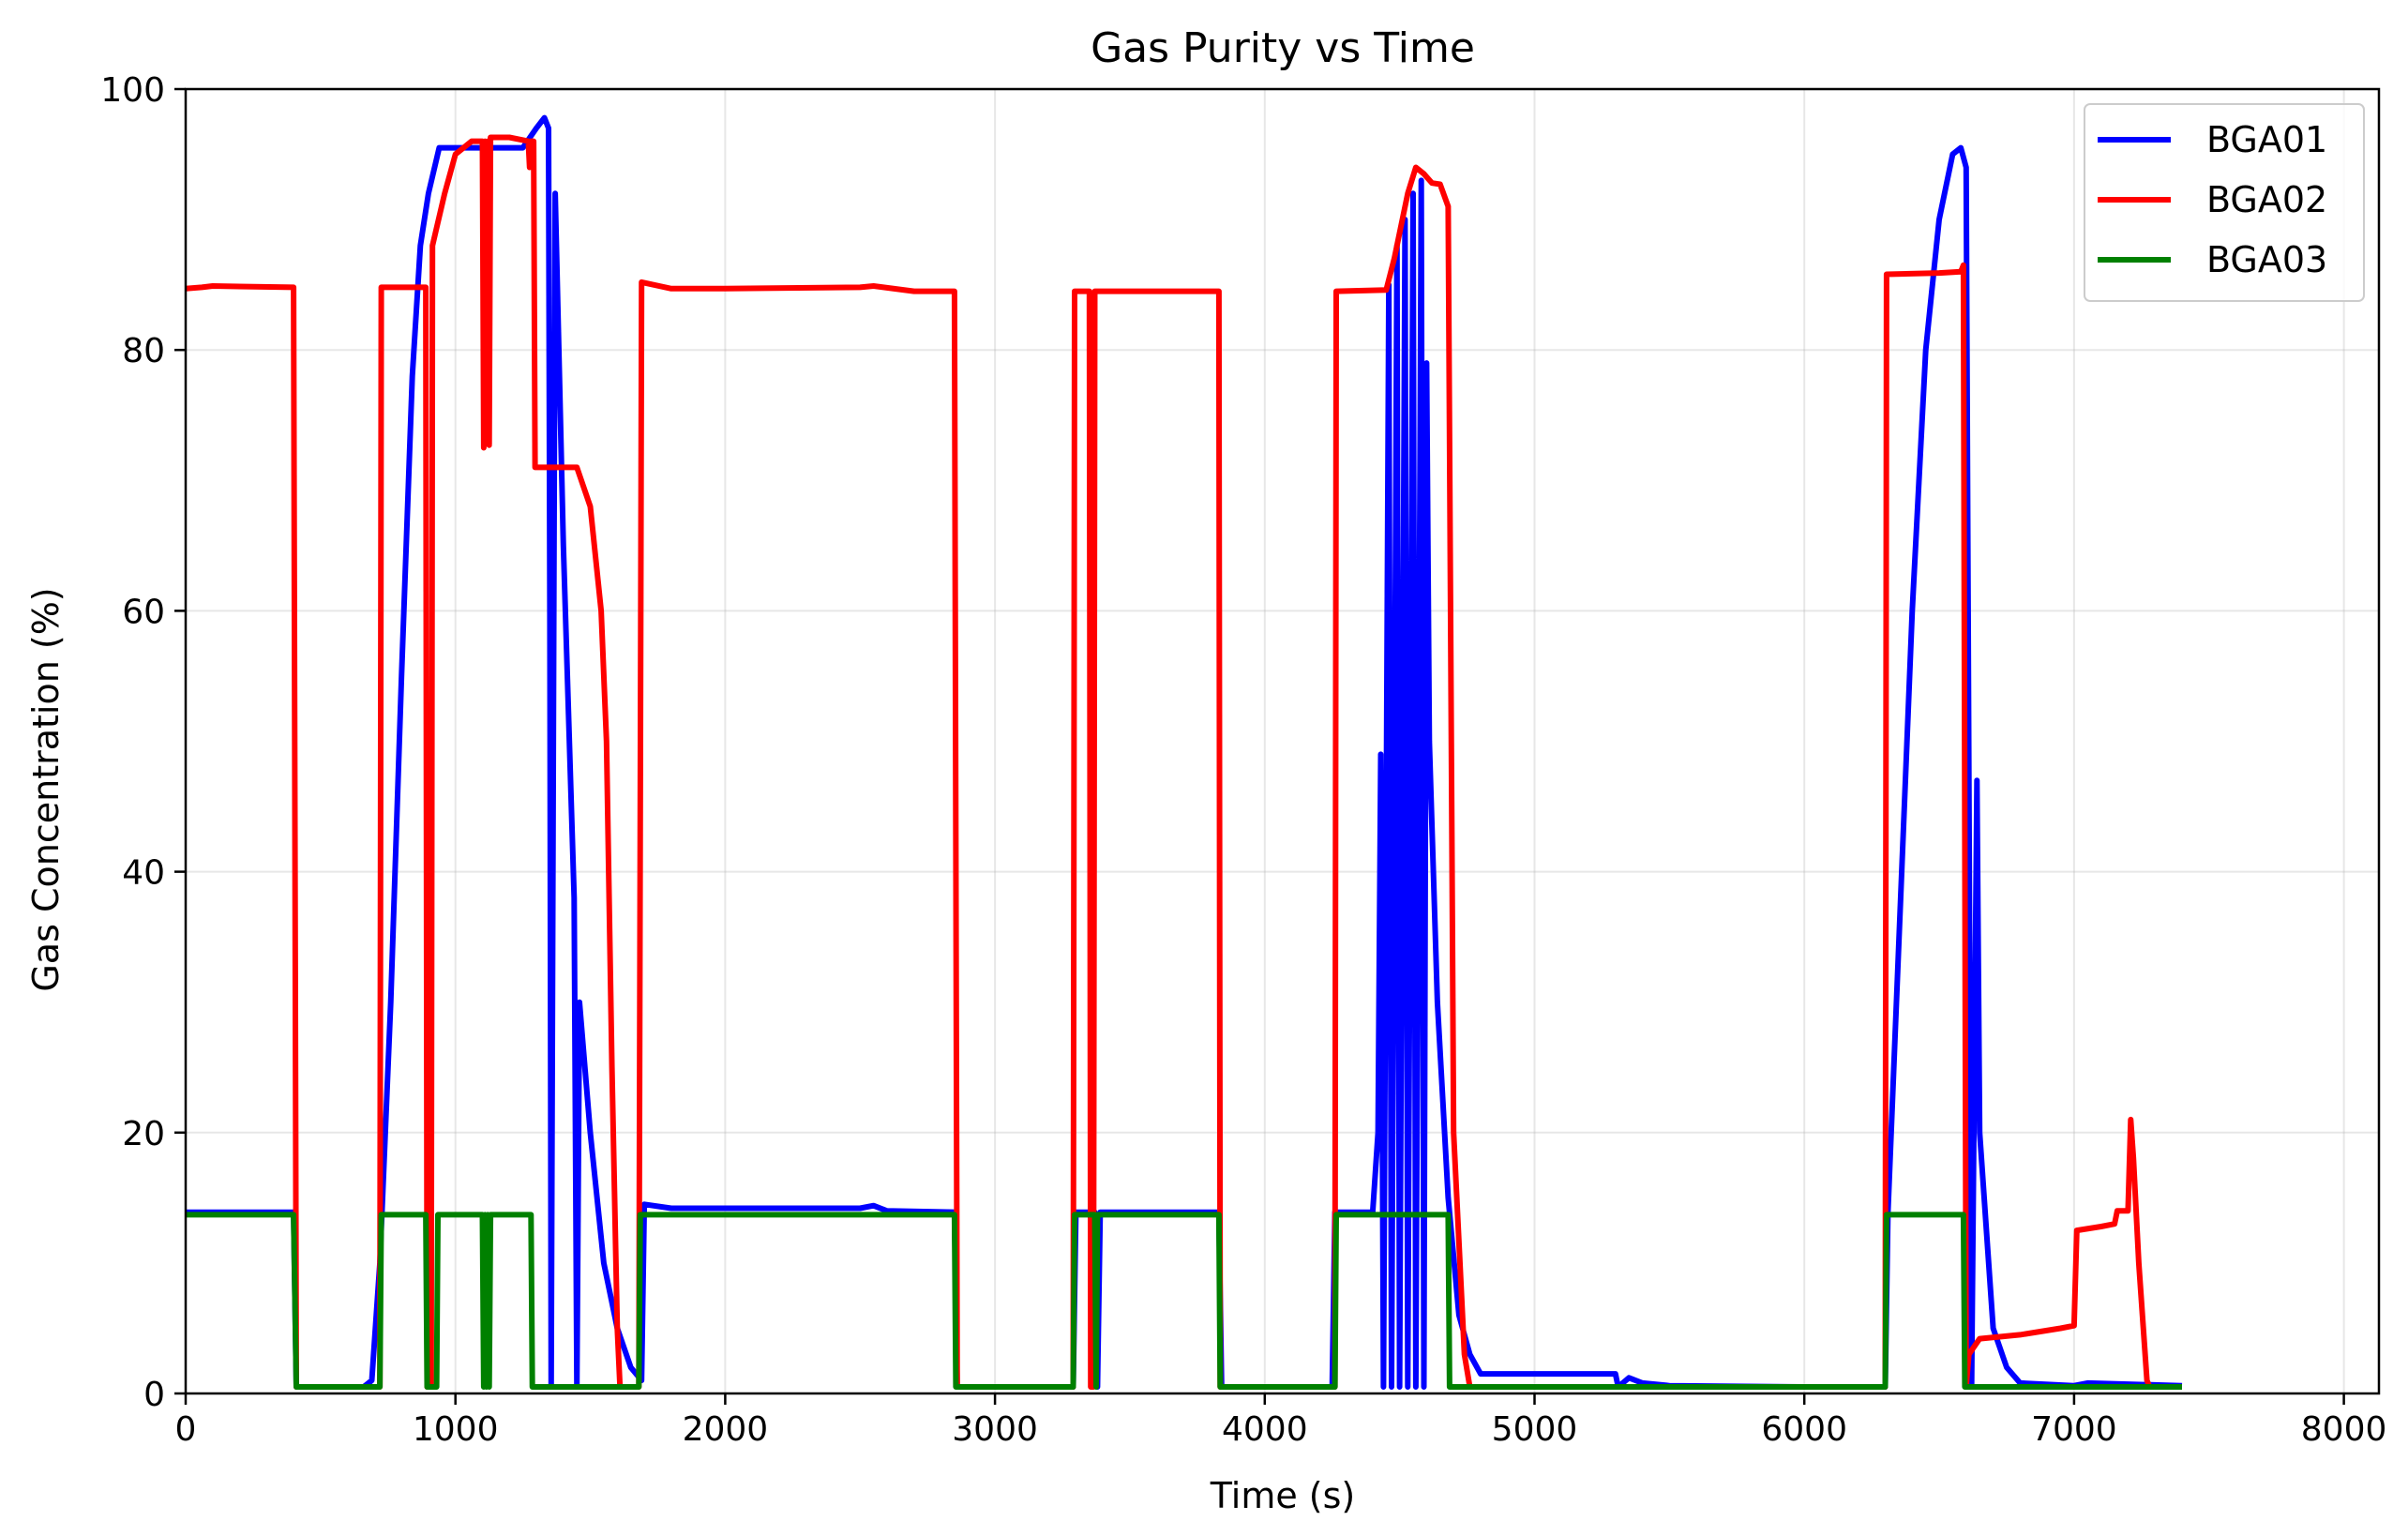 Image resolution: width=2408 pixels, height=1536 pixels. I want to click on x-tick-label: 0, so click(186, 1429).